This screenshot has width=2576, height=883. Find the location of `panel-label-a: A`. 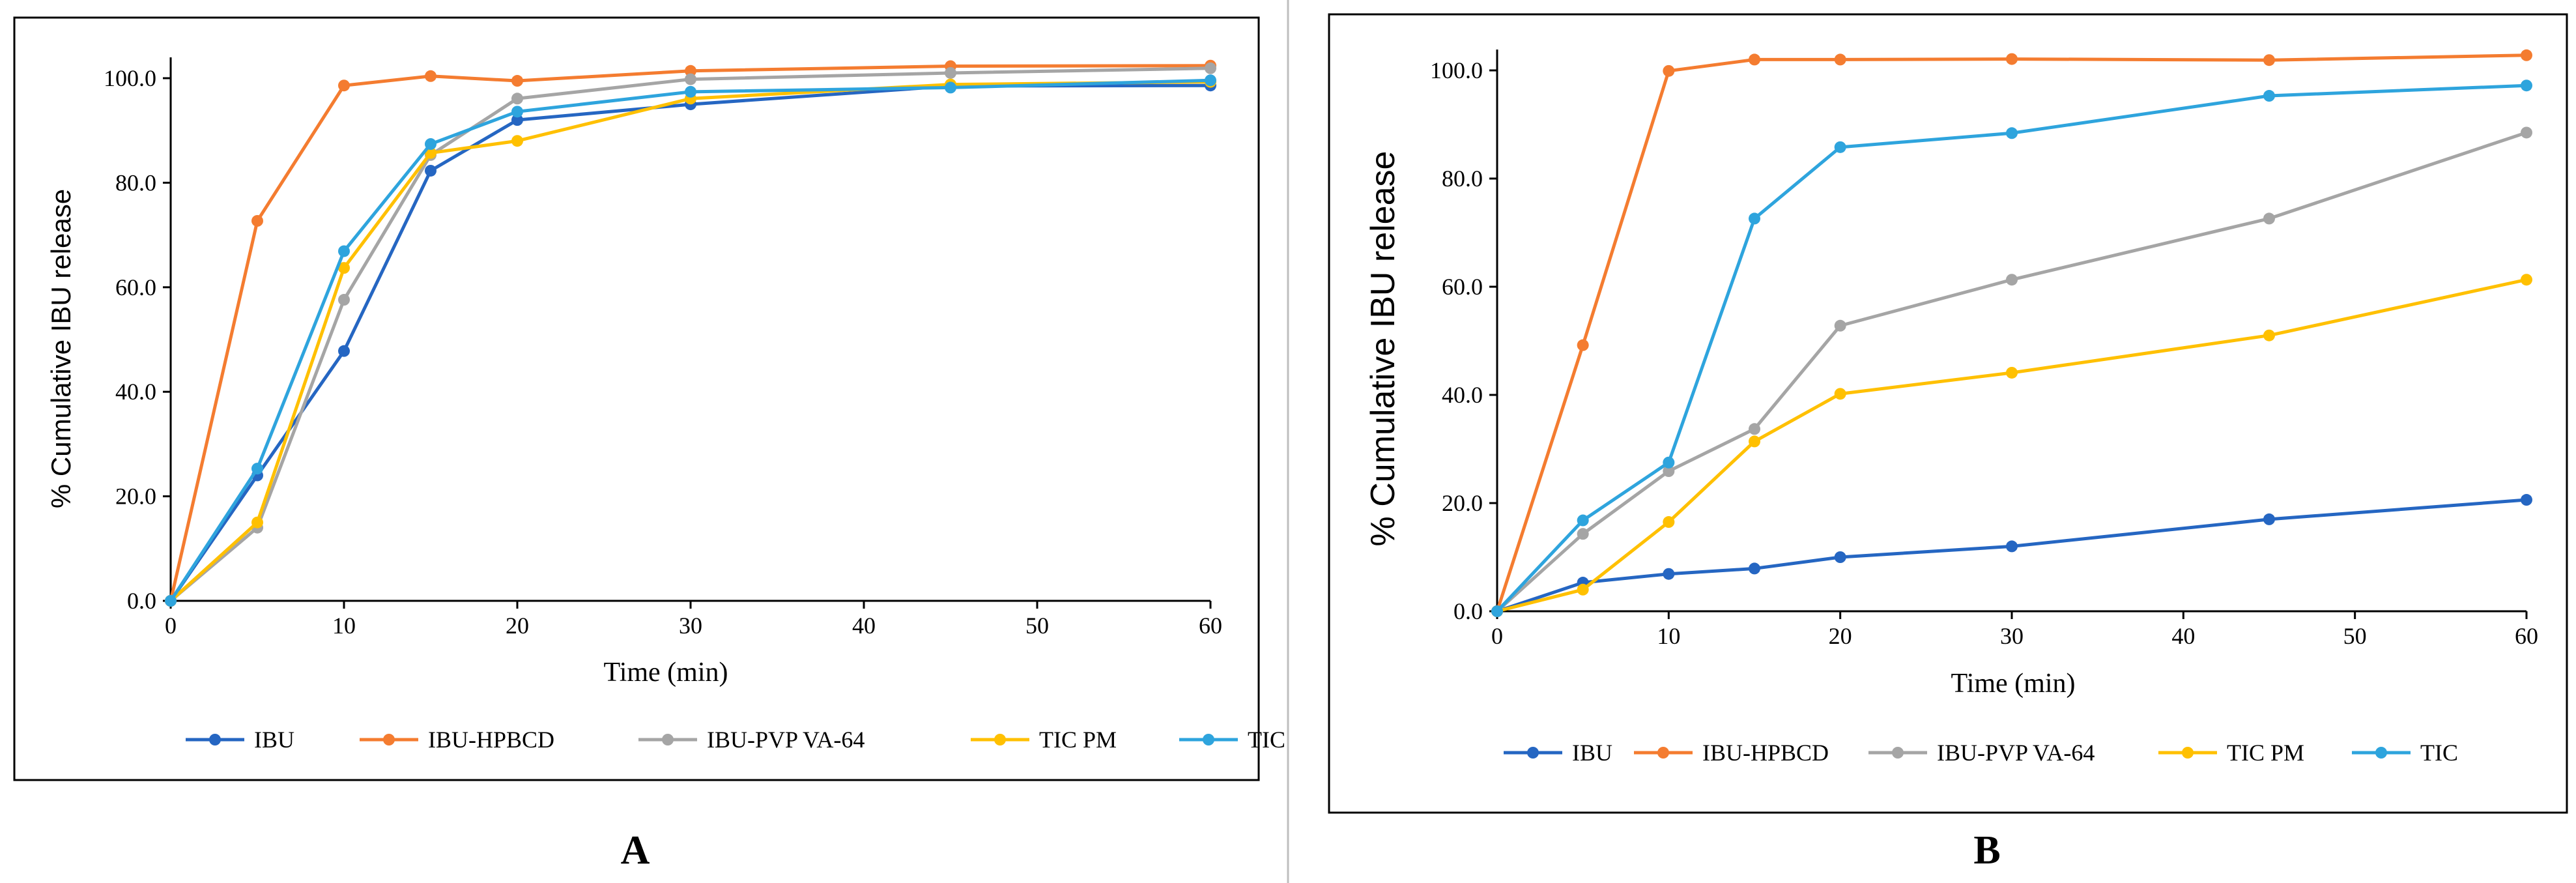

panel-label-a: A is located at coordinates (636, 850).